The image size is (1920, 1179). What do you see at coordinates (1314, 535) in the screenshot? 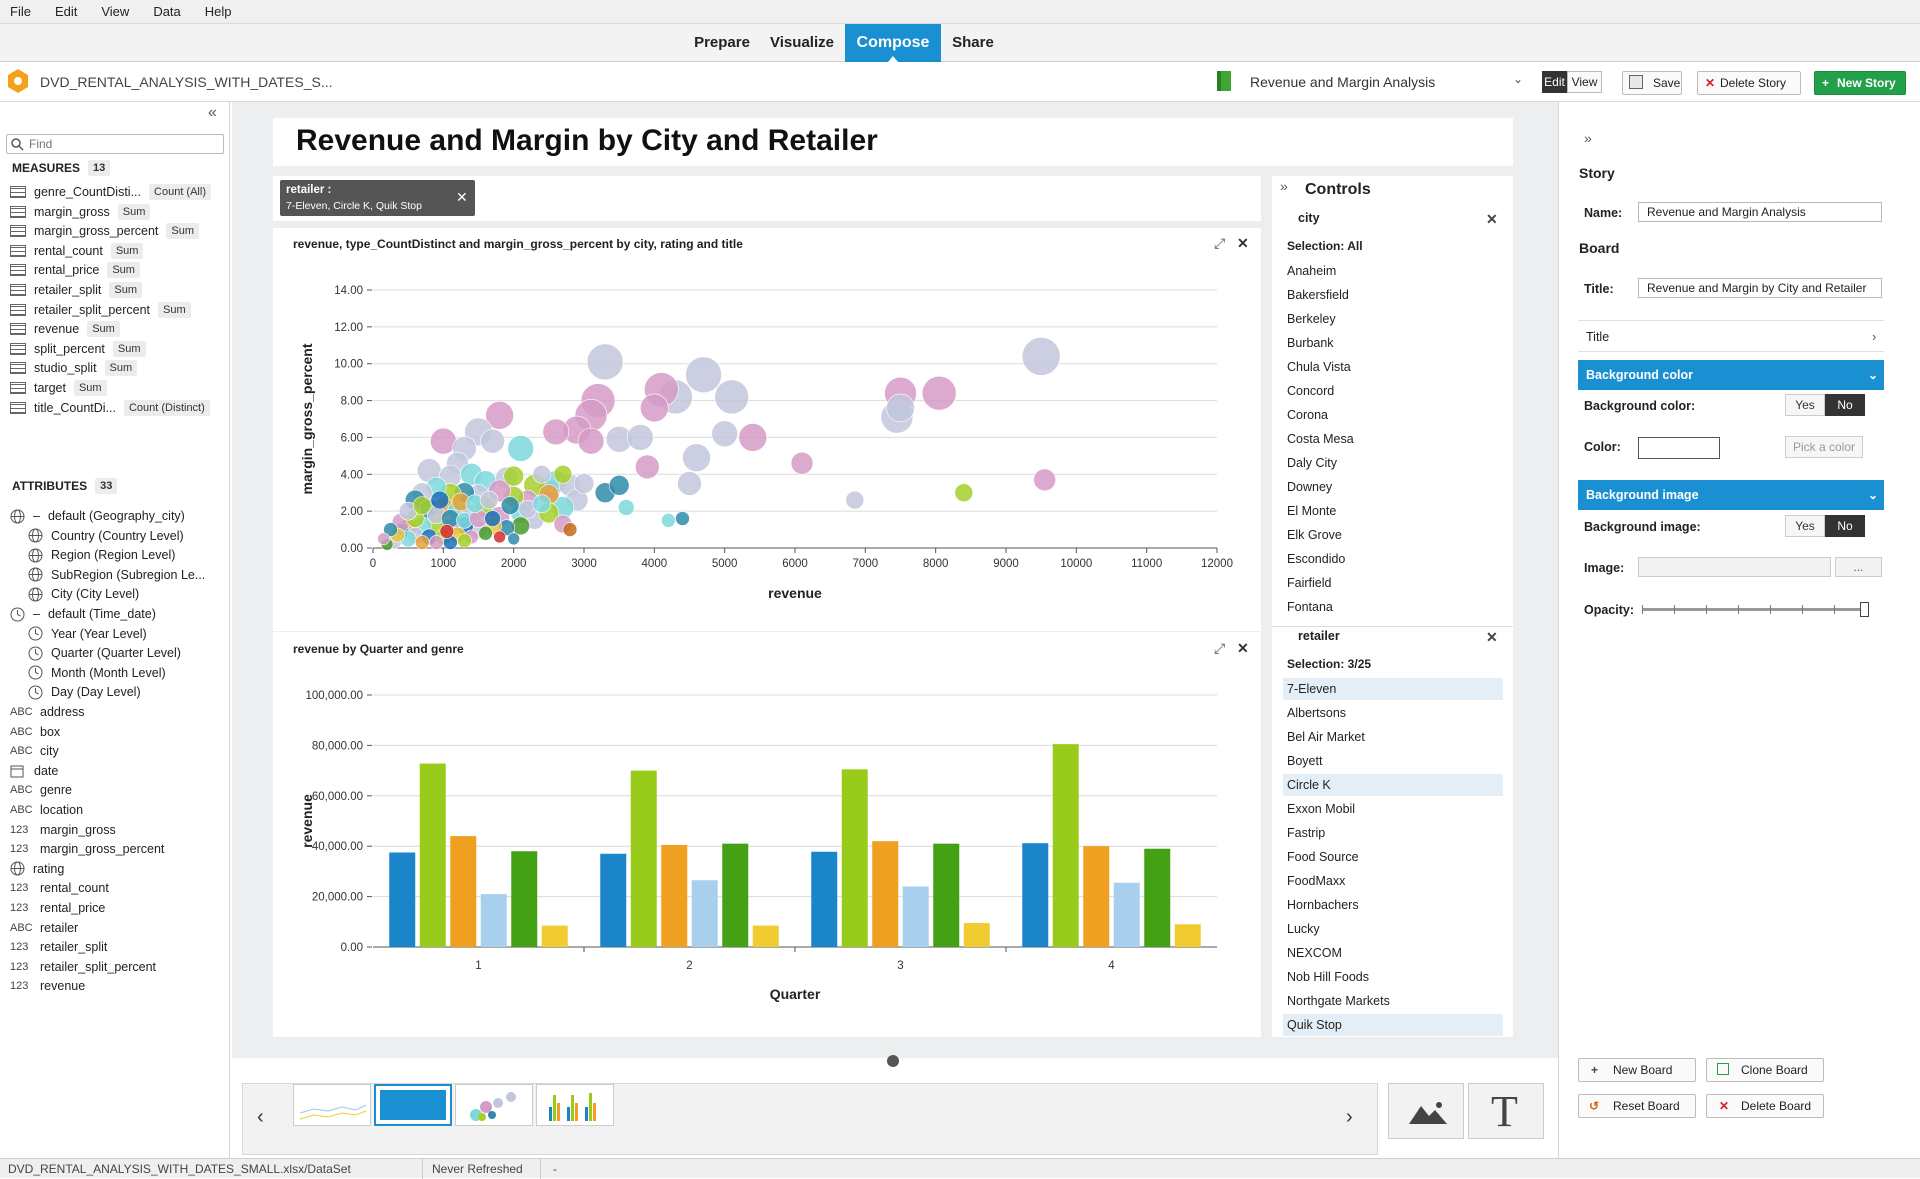
I see `city-option: Elk Grove` at bounding box center [1314, 535].